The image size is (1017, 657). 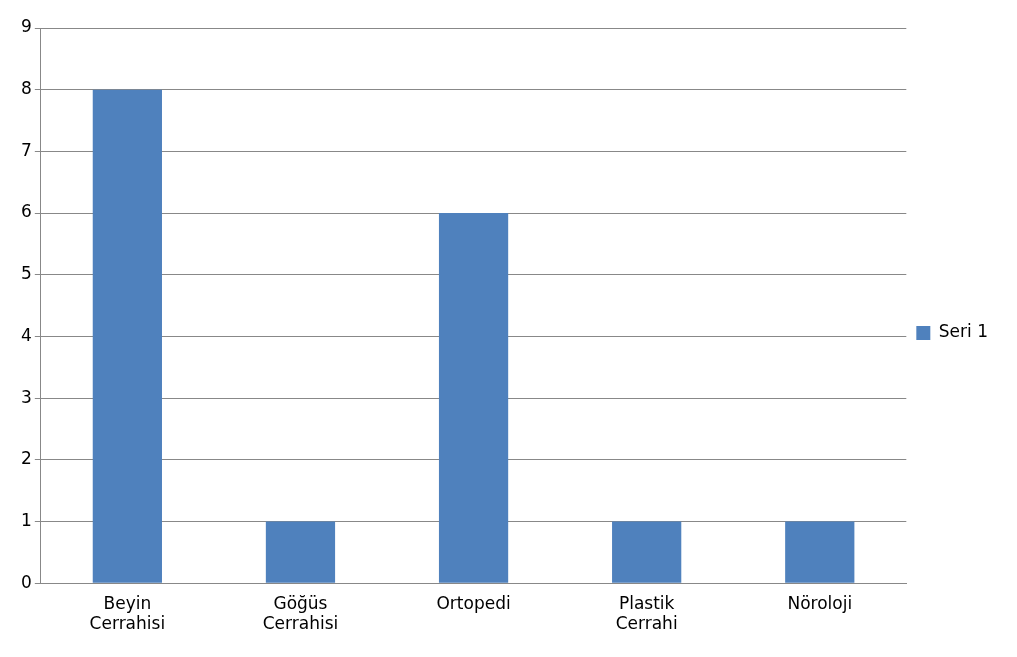 What do you see at coordinates (127, 613) in the screenshot?
I see `x-tick-label: Beyin Cerrahisi` at bounding box center [127, 613].